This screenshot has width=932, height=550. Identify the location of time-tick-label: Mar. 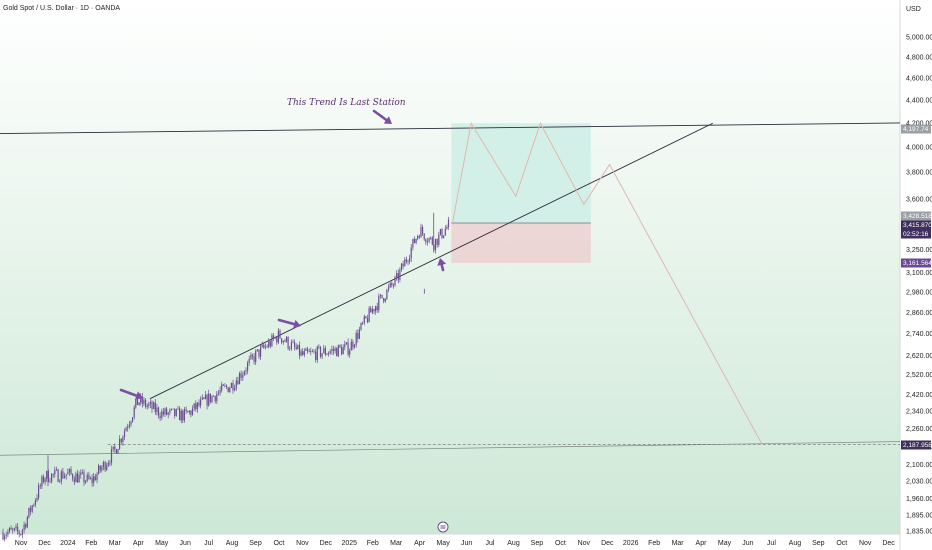
(678, 543).